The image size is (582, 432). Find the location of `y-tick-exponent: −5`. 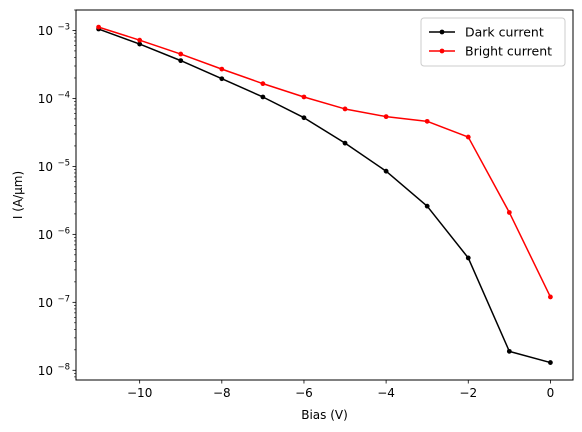

y-tick-exponent: −5 is located at coordinates (63, 163).